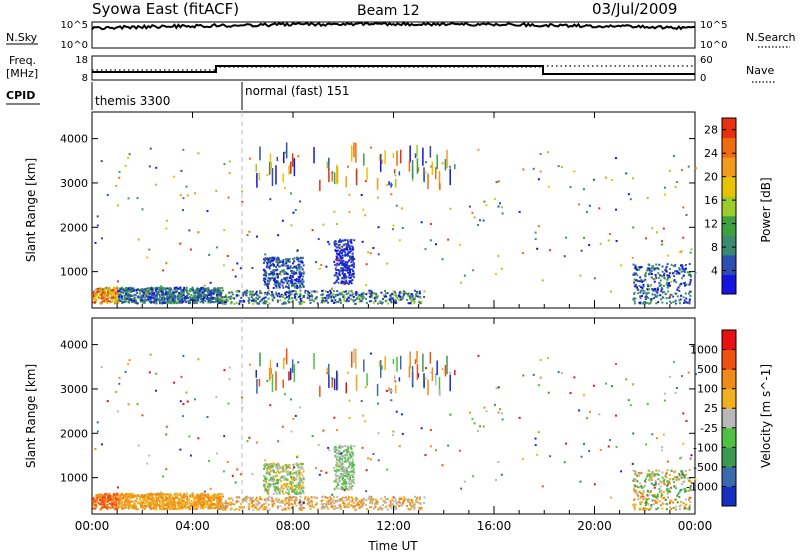 The width and height of the screenshot is (800, 554). Describe the element at coordinates (74, 183) in the screenshot. I see `y-tick-label: 3000` at that location.